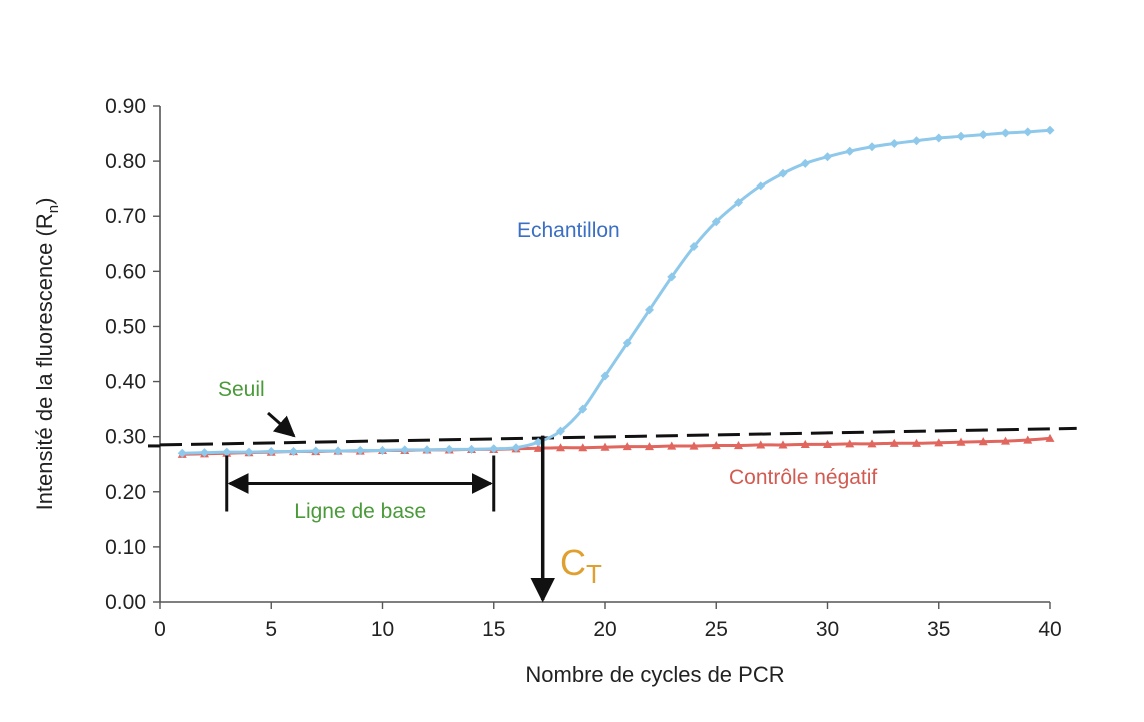 This screenshot has width=1144, height=722. I want to click on y-tick-label: 0.50, so click(125, 326).